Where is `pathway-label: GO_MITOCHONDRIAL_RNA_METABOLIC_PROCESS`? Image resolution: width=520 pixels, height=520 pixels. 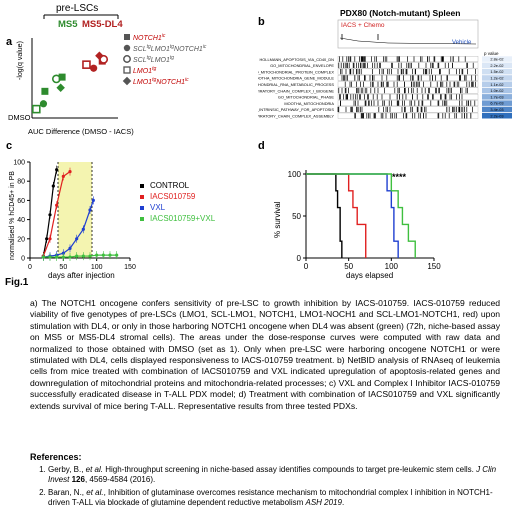 pathway-label: GO_MITOCHONDRIAL_RNA_METABOLIC_PROCESS is located at coordinates (296, 84).